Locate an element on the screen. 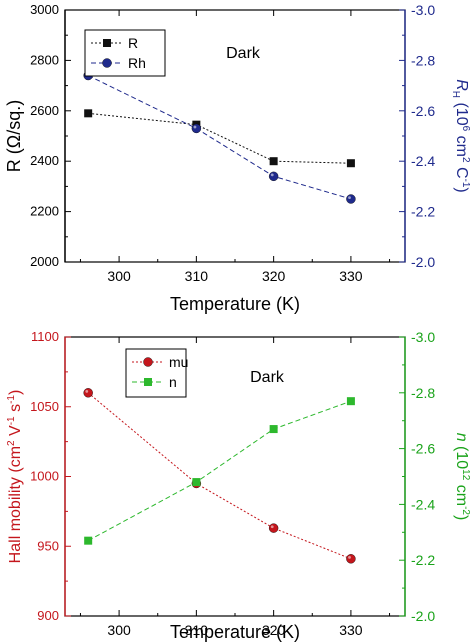  y-left-tick-label: 1100 is located at coordinates (45, 336).